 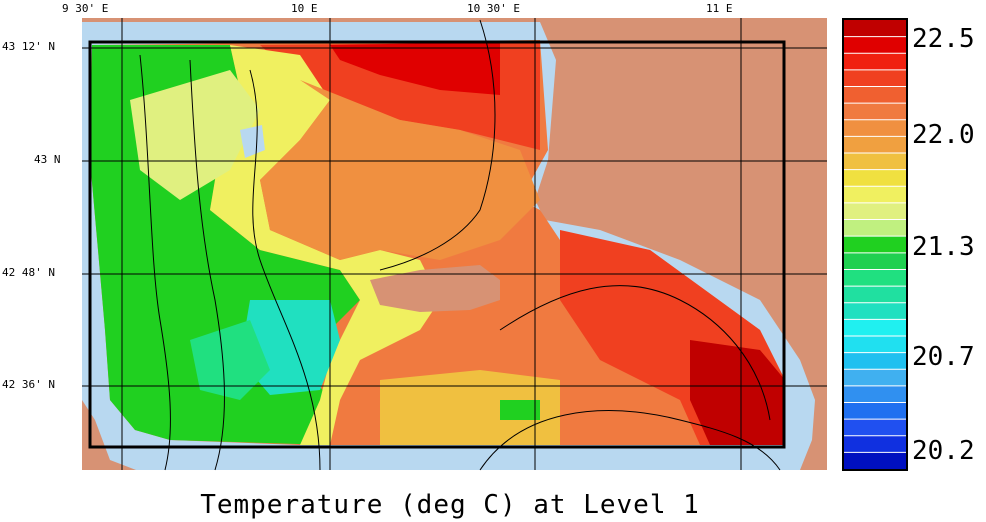 What do you see at coordinates (943, 357) in the screenshot?
I see `colorbar-label-4: 20.7` at bounding box center [943, 357].